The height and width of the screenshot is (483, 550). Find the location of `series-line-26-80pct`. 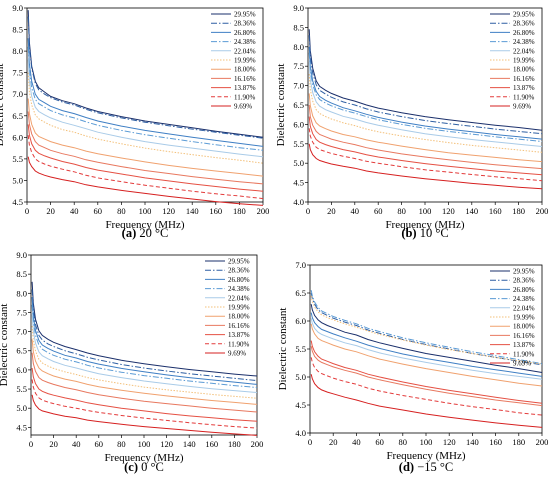

series-line-26-80pct is located at coordinates (425, 93).